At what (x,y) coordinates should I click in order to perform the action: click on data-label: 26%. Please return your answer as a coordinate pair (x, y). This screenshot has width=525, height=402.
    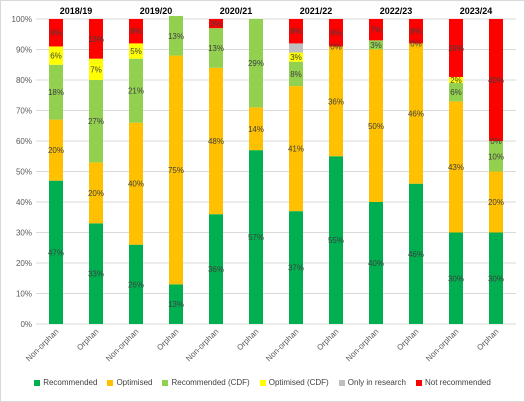
    Looking at the image, I should click on (136, 284).